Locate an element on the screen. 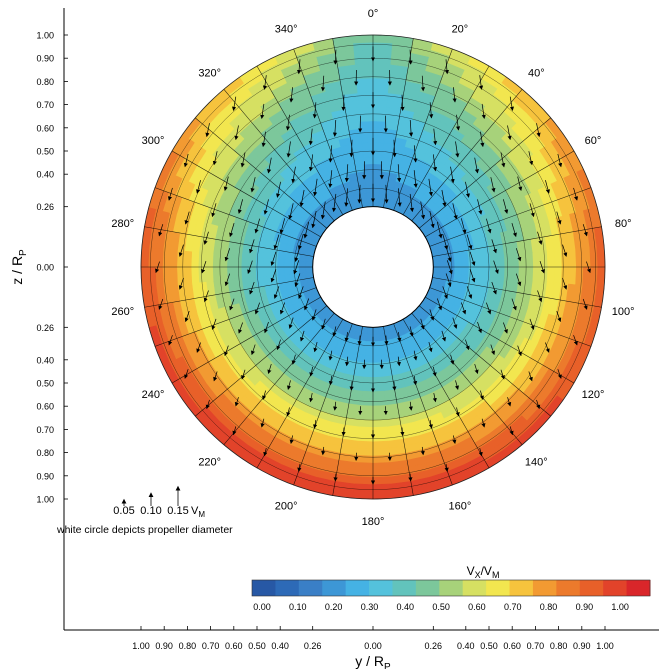 Image resolution: width=666 pixels, height=669 pixels. y-tick-label: 0.80 is located at coordinates (45, 453).